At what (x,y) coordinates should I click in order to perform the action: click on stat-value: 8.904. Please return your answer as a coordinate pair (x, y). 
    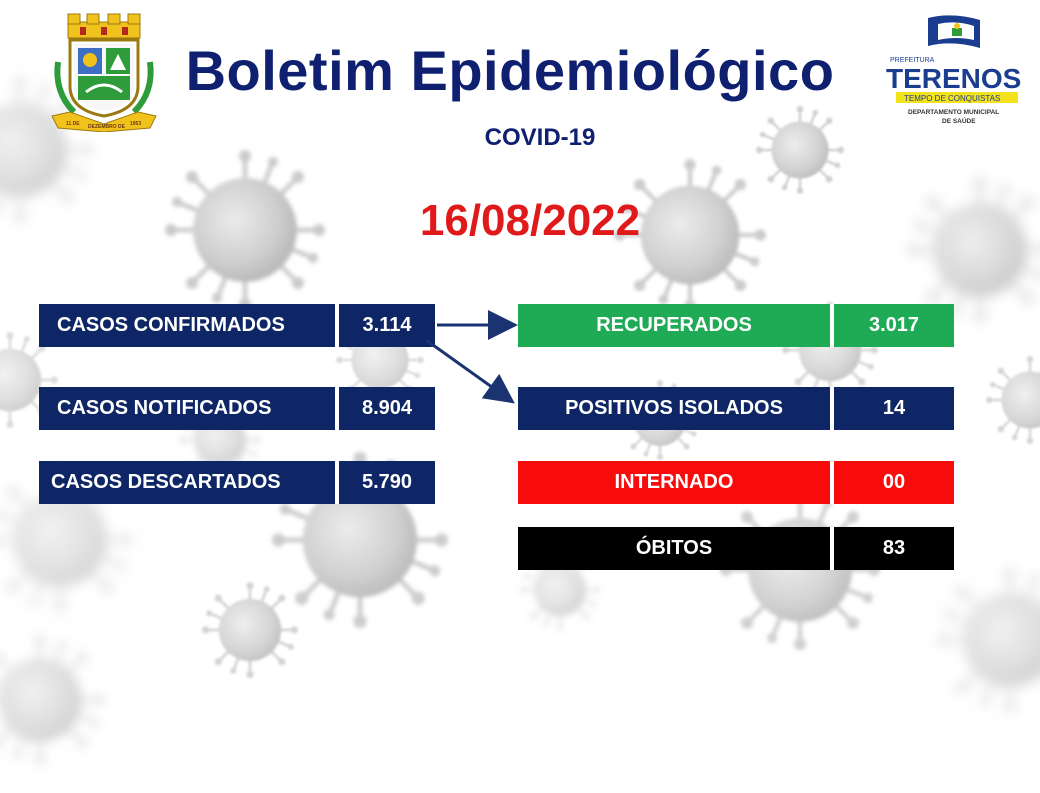
    Looking at the image, I should click on (385, 408).